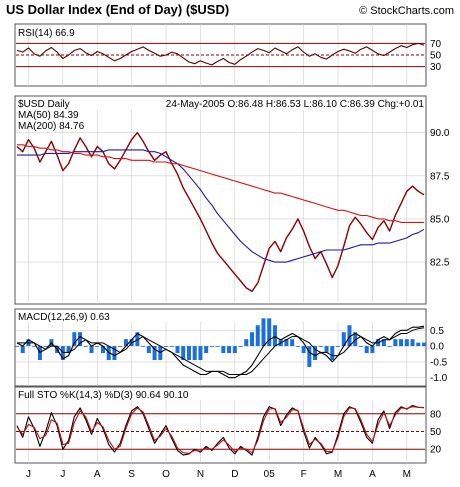 This screenshot has height=487, width=460. What do you see at coordinates (103, 395) in the screenshot?
I see `sto-title: Full STO %K(14,3) %D(3) 90.64 90.10` at bounding box center [103, 395].